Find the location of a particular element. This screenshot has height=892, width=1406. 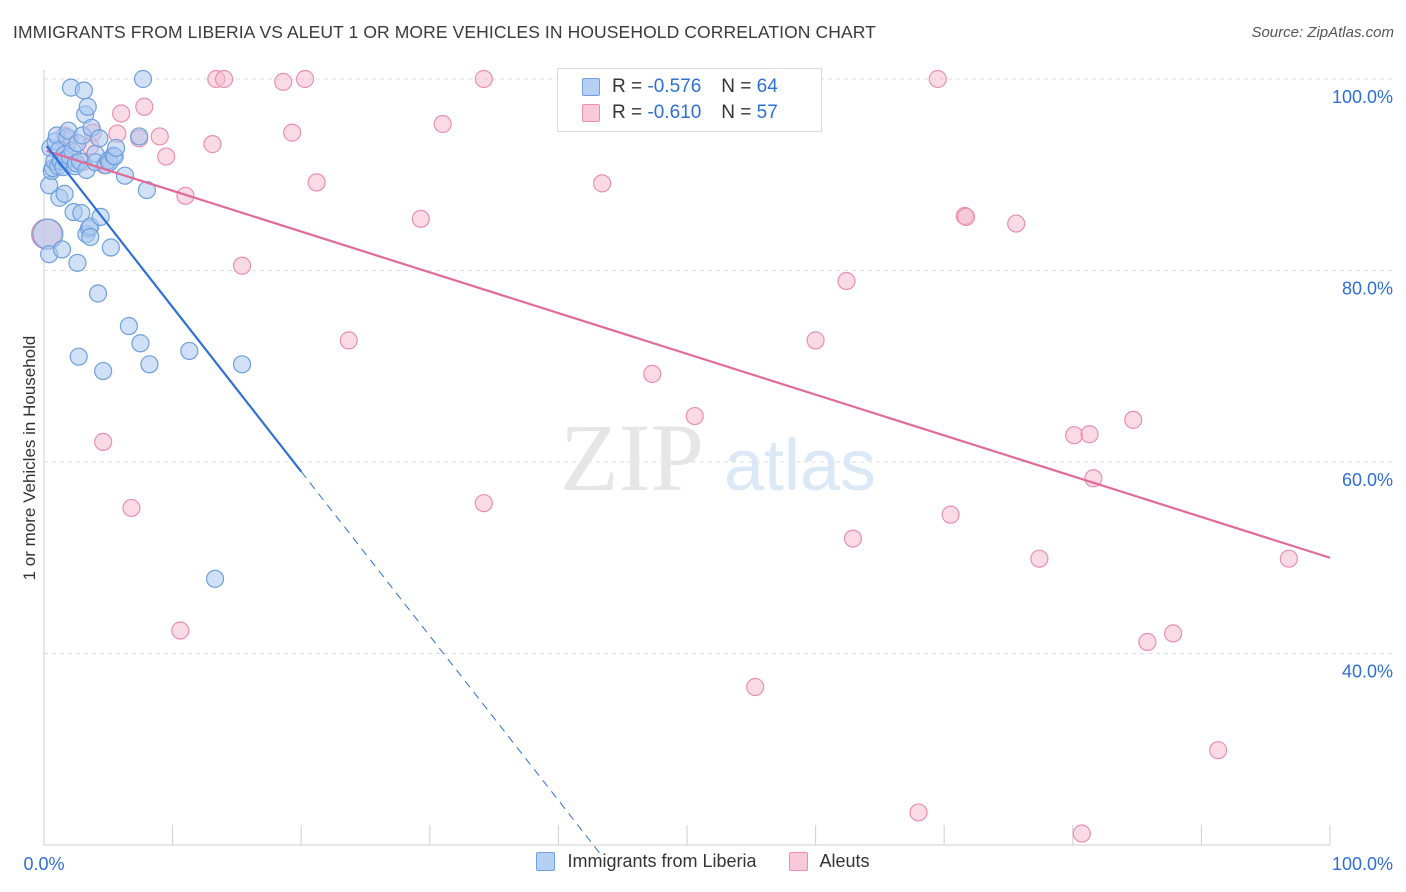

legend-item-aleuts: Aleuts is located at coordinates (829, 861).